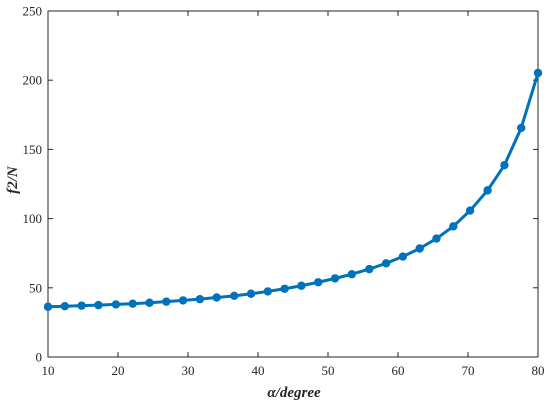 This screenshot has width=550, height=404. I want to click on x-axis-title: α/degree, so click(294, 393).